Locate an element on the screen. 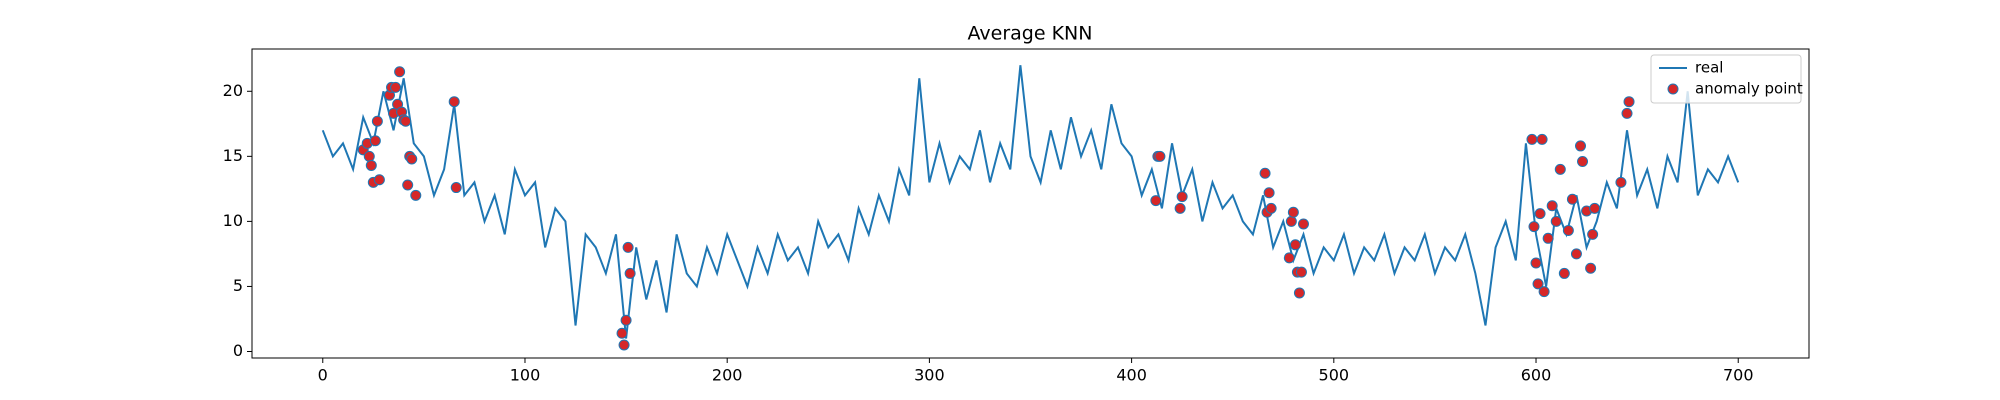  y-tick-label: 0 is located at coordinates (238, 350).